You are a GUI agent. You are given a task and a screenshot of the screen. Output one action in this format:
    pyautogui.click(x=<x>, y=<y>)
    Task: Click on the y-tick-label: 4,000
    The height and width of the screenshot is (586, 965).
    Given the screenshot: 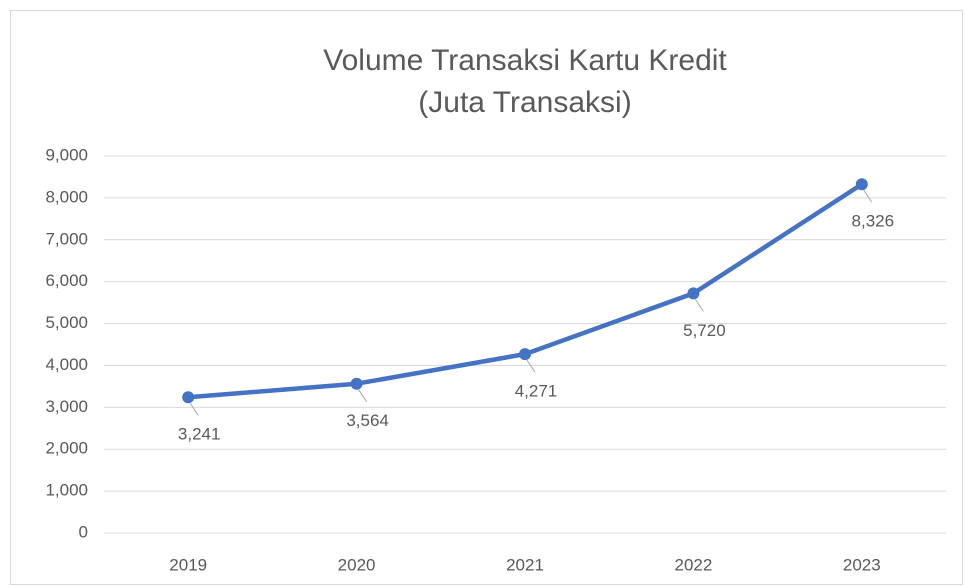 What is the action you would take?
    pyautogui.click(x=66, y=364)
    